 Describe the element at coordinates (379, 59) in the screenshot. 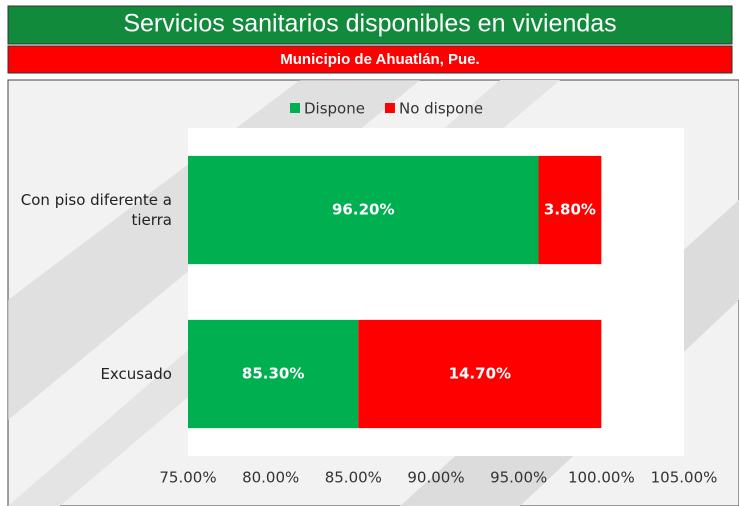

I see `chart-subtitle: Municipio de Ahuatlán, Pue.` at that location.